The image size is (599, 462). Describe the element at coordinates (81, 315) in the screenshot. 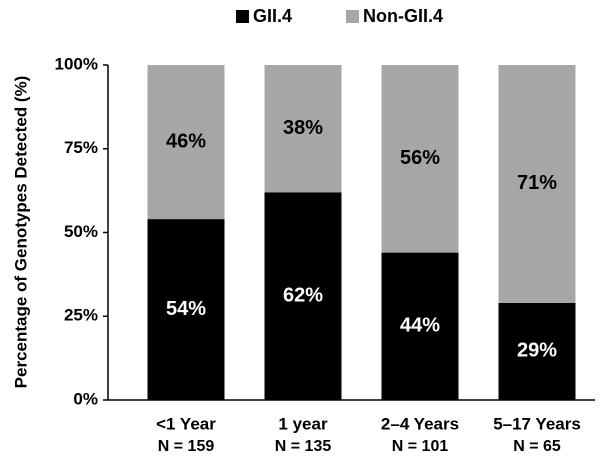

I see `y-tick-label: 25%` at that location.